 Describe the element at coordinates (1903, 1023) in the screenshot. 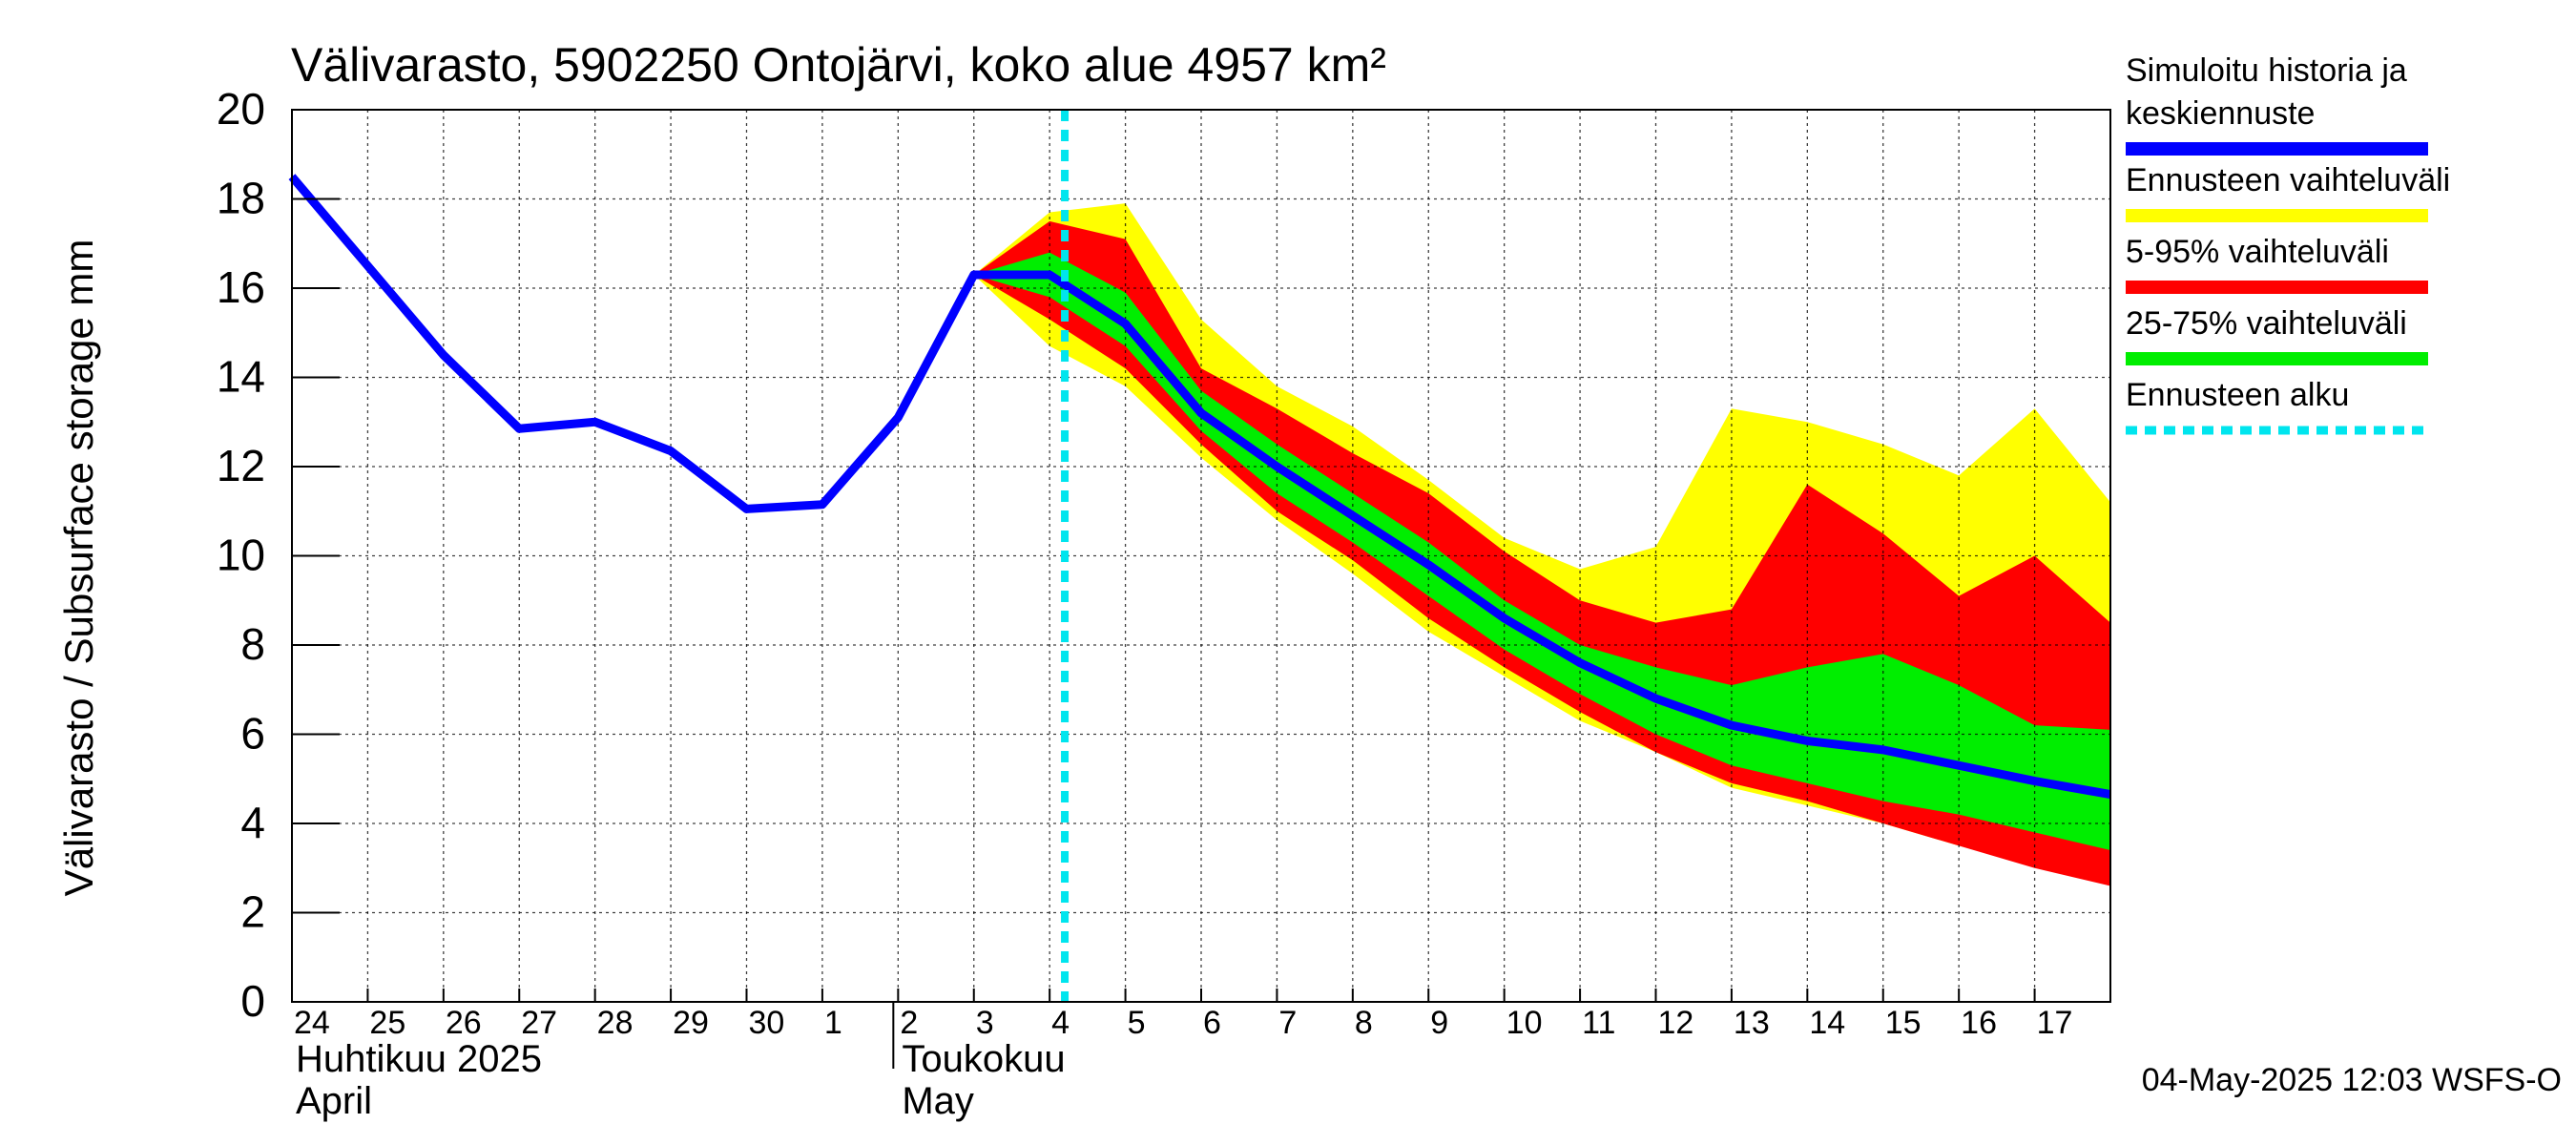

I see `x-tick-label: 15` at that location.